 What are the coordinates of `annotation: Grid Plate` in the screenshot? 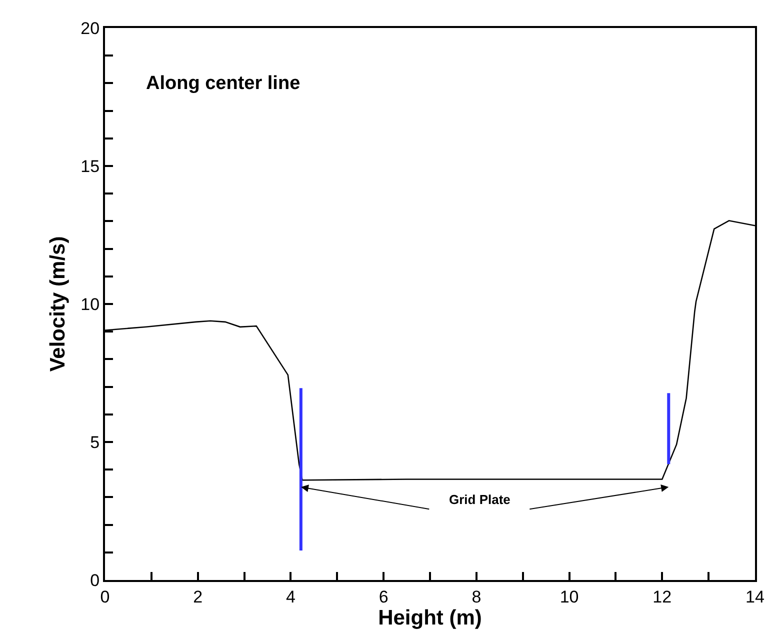 It's located at (479, 499).